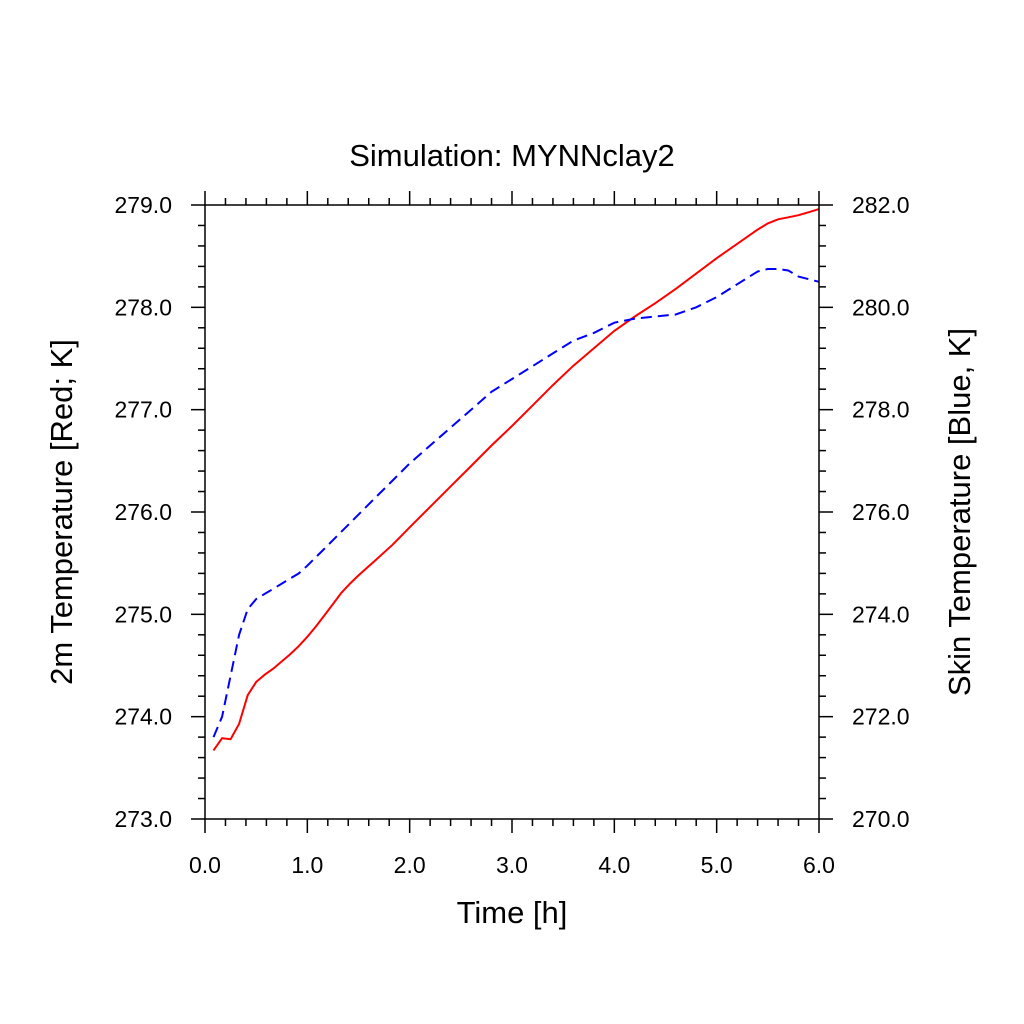 This screenshot has height=1024, width=1024. I want to click on x-tick-label: 2.0, so click(410, 865).